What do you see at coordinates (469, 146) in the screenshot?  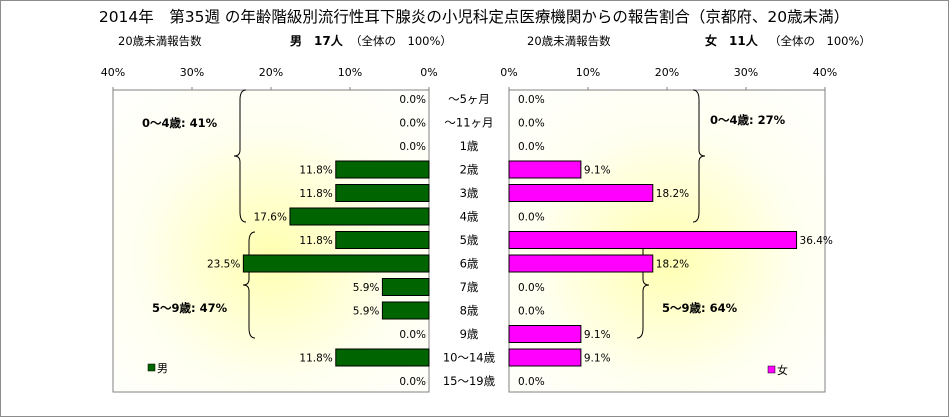 I see `category-label: 1歳` at bounding box center [469, 146].